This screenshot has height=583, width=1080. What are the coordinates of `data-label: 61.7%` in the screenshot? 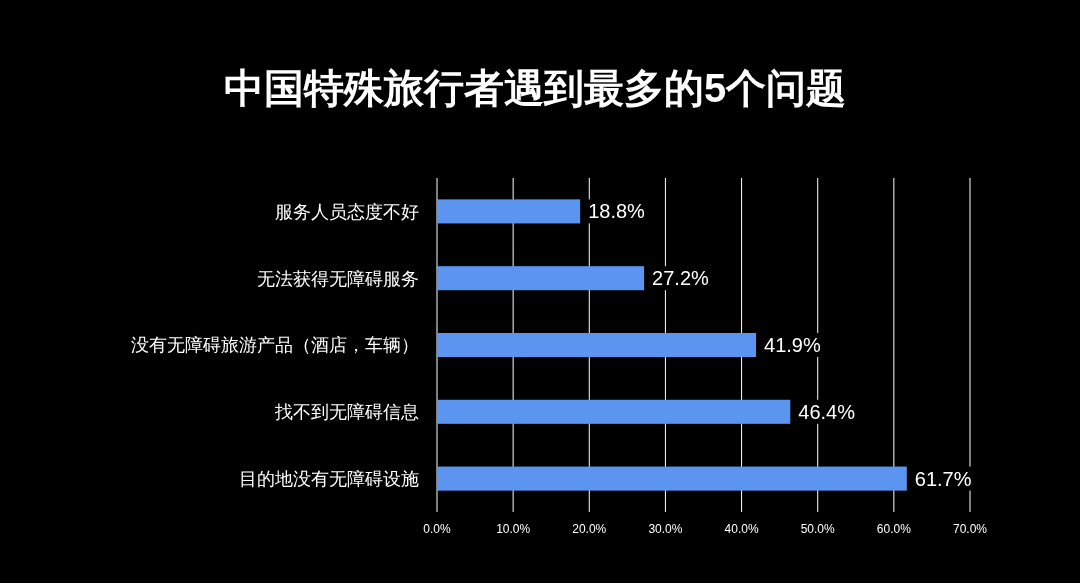 It's located at (943, 478).